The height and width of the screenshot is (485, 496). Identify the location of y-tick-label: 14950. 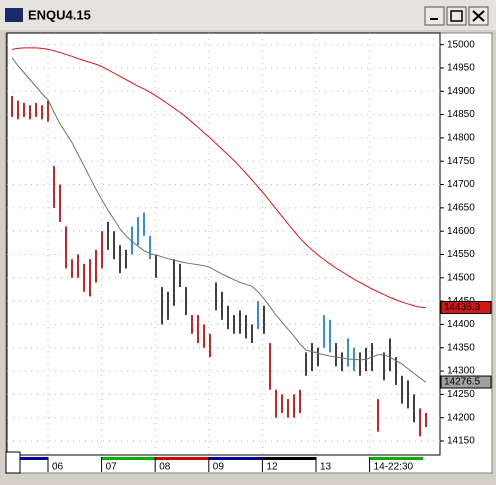
(461, 68).